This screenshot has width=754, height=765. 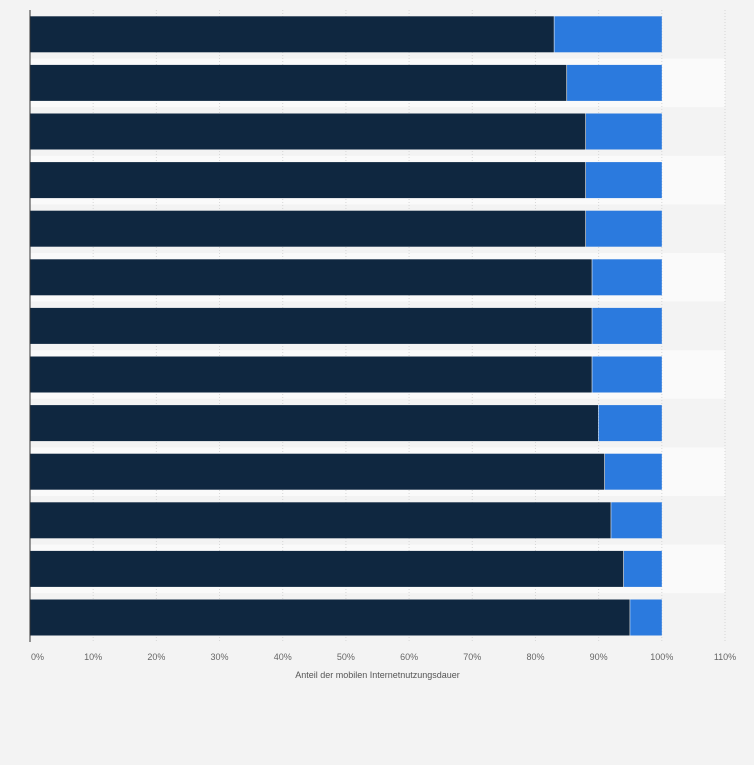 What do you see at coordinates (535, 657) in the screenshot?
I see `x-tick-label: 80%` at bounding box center [535, 657].